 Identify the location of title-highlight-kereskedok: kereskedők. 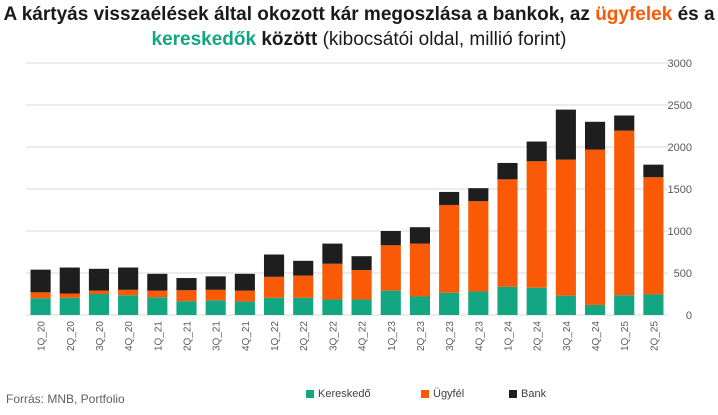
(204, 39).